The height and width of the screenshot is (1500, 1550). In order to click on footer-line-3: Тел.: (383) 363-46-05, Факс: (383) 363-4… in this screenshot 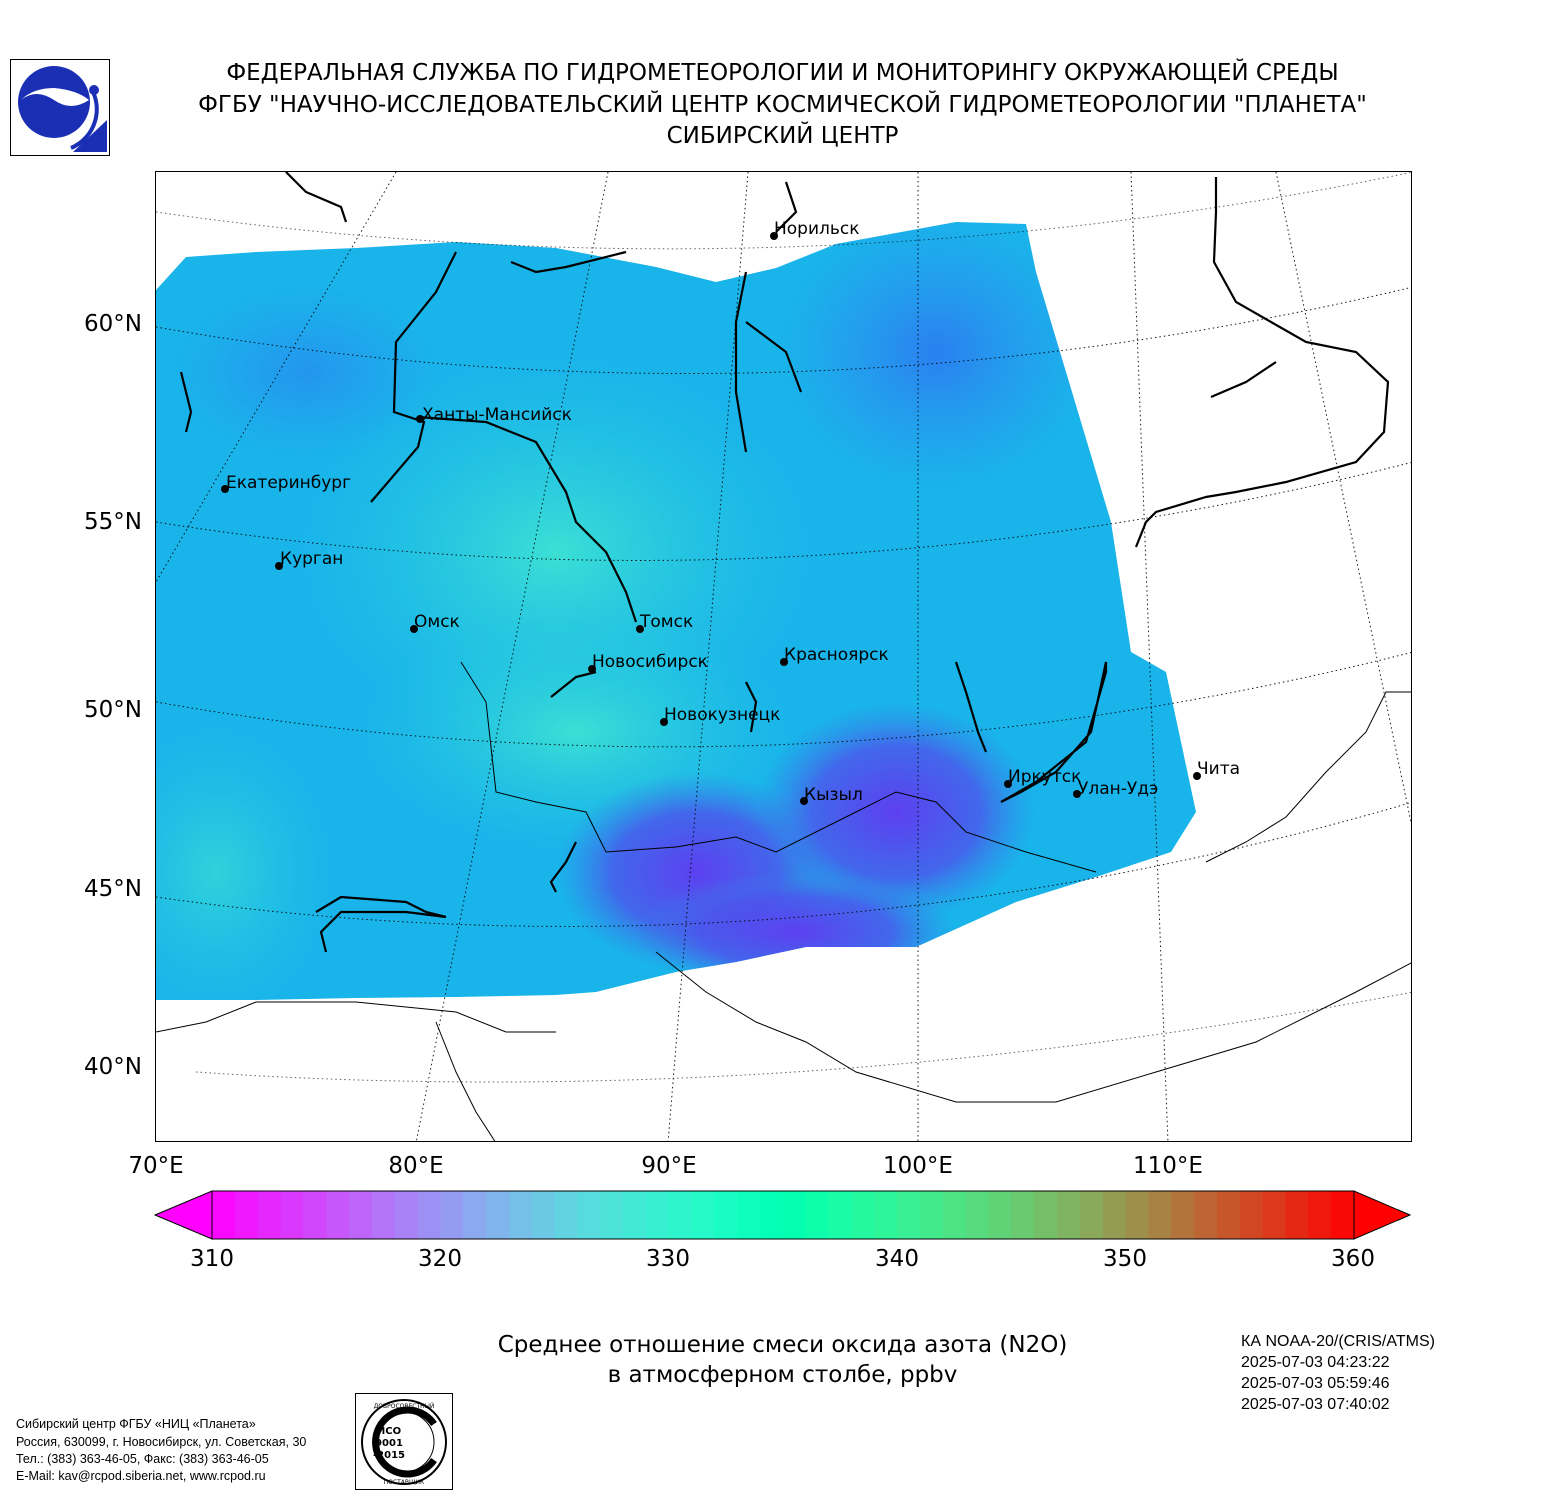, I will do `click(142, 1459)`.